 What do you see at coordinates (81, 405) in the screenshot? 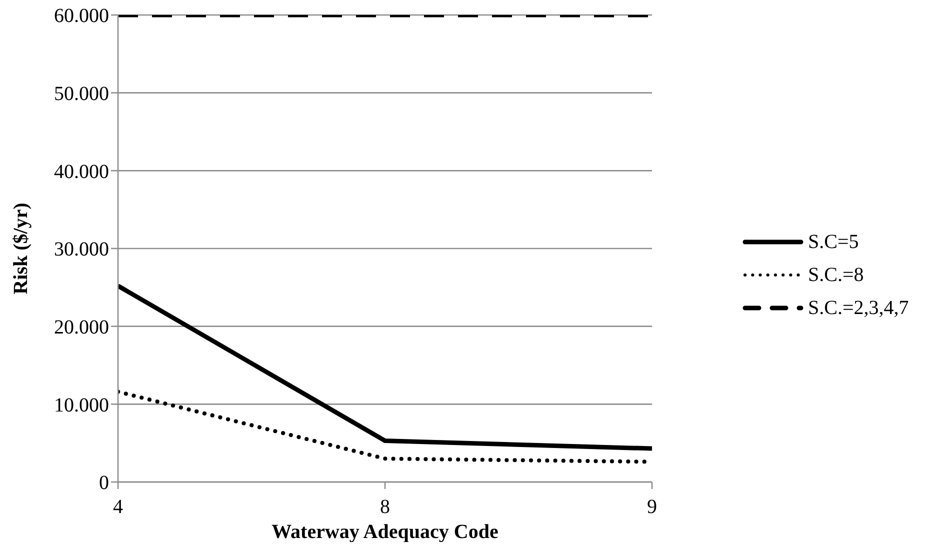
I see `y-tick-label: 10.000` at bounding box center [81, 405].